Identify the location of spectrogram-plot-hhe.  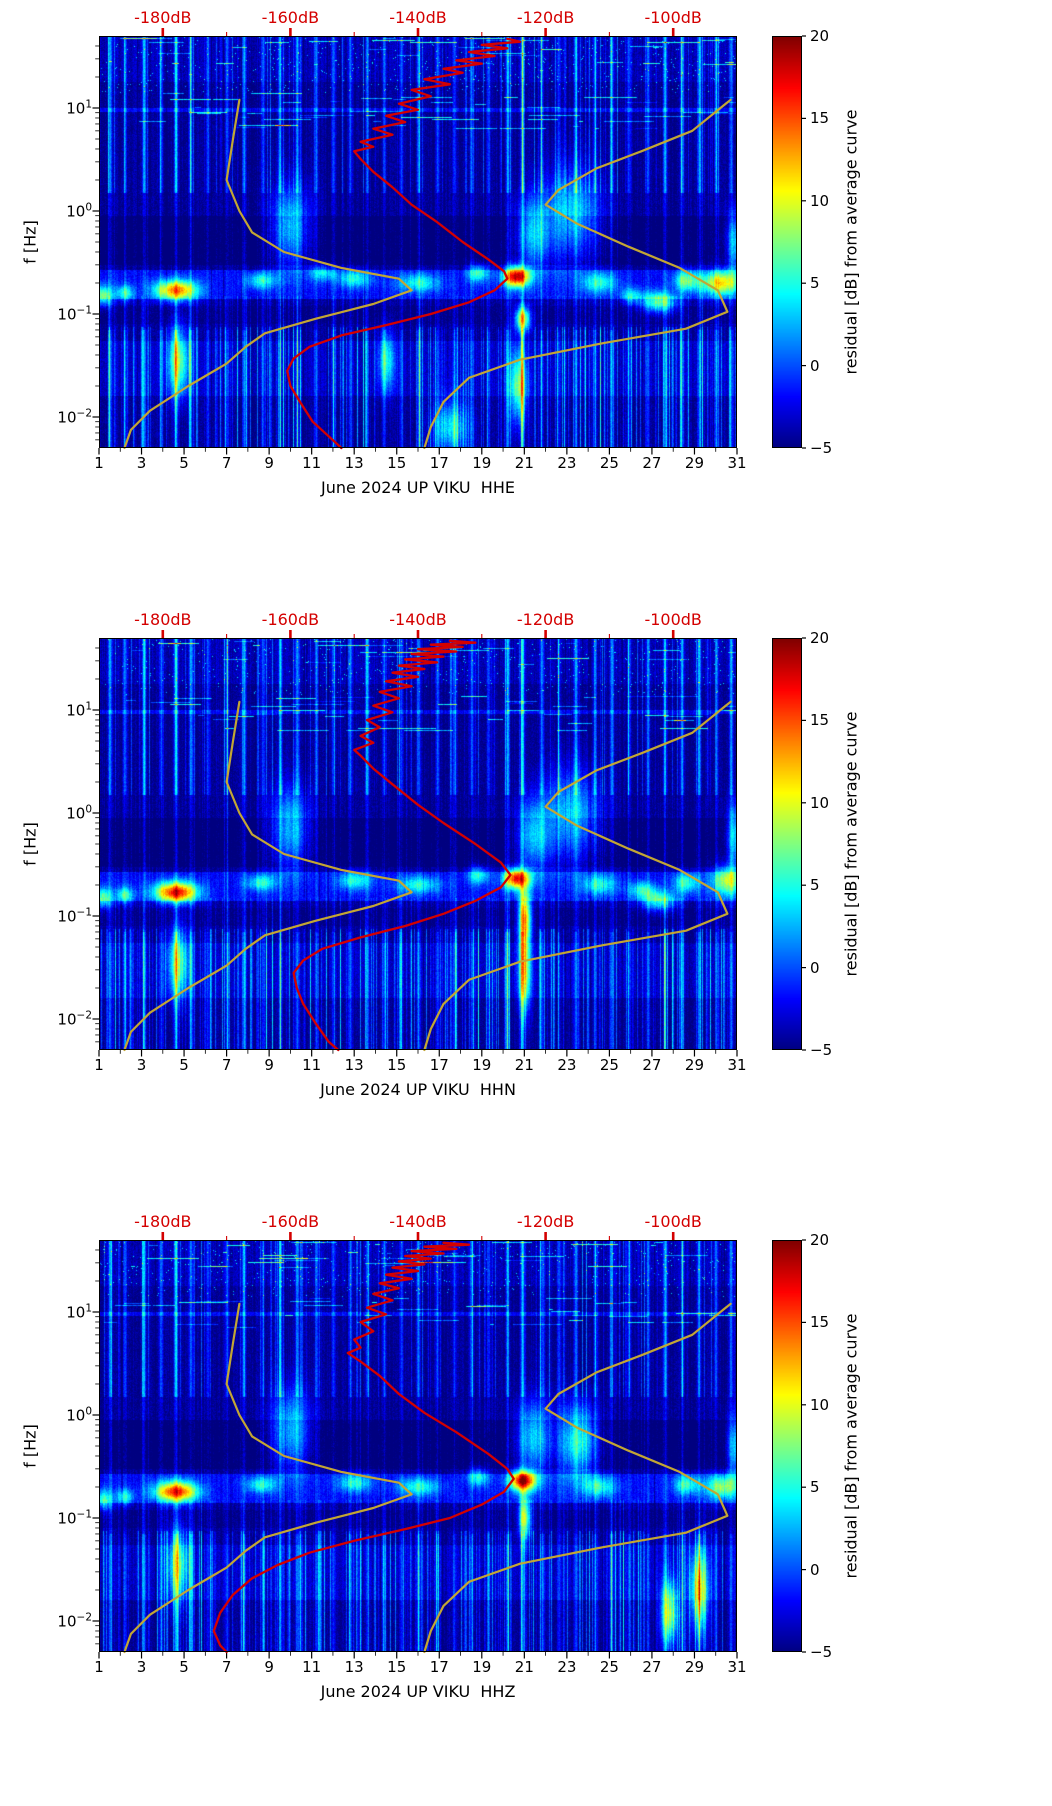
(415, 241).